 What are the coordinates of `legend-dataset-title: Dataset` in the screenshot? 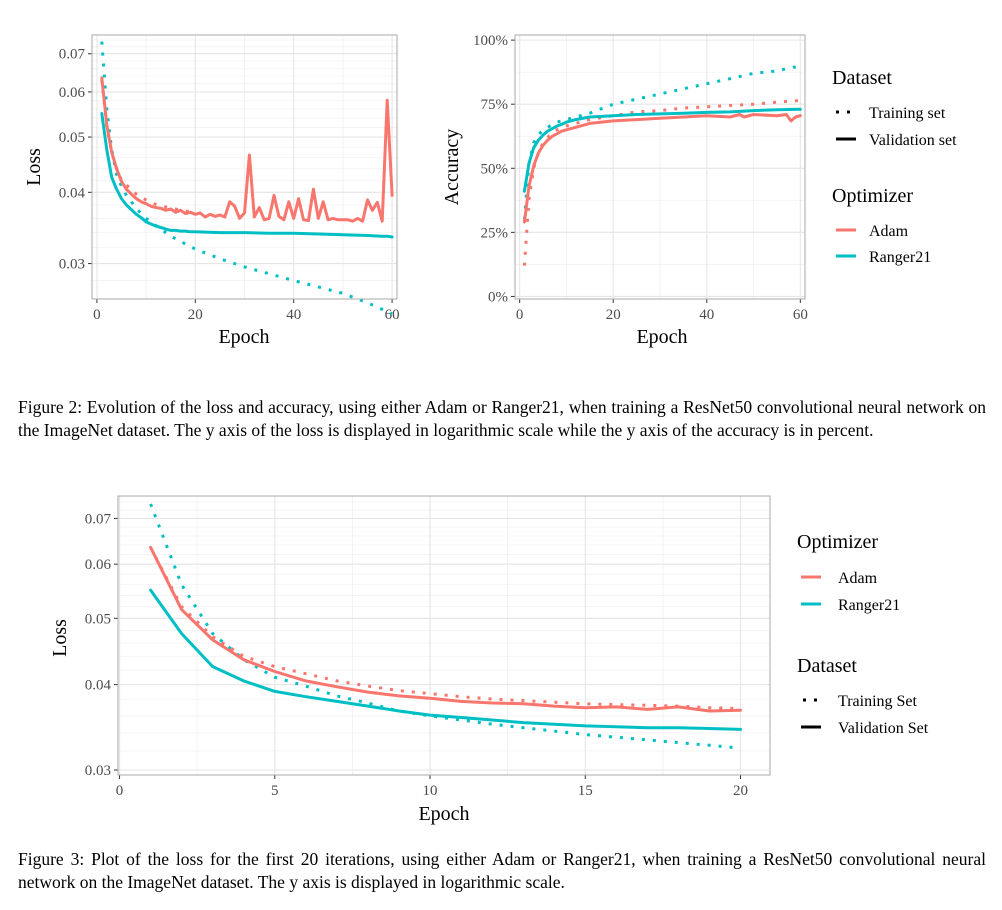 It's located at (862, 78).